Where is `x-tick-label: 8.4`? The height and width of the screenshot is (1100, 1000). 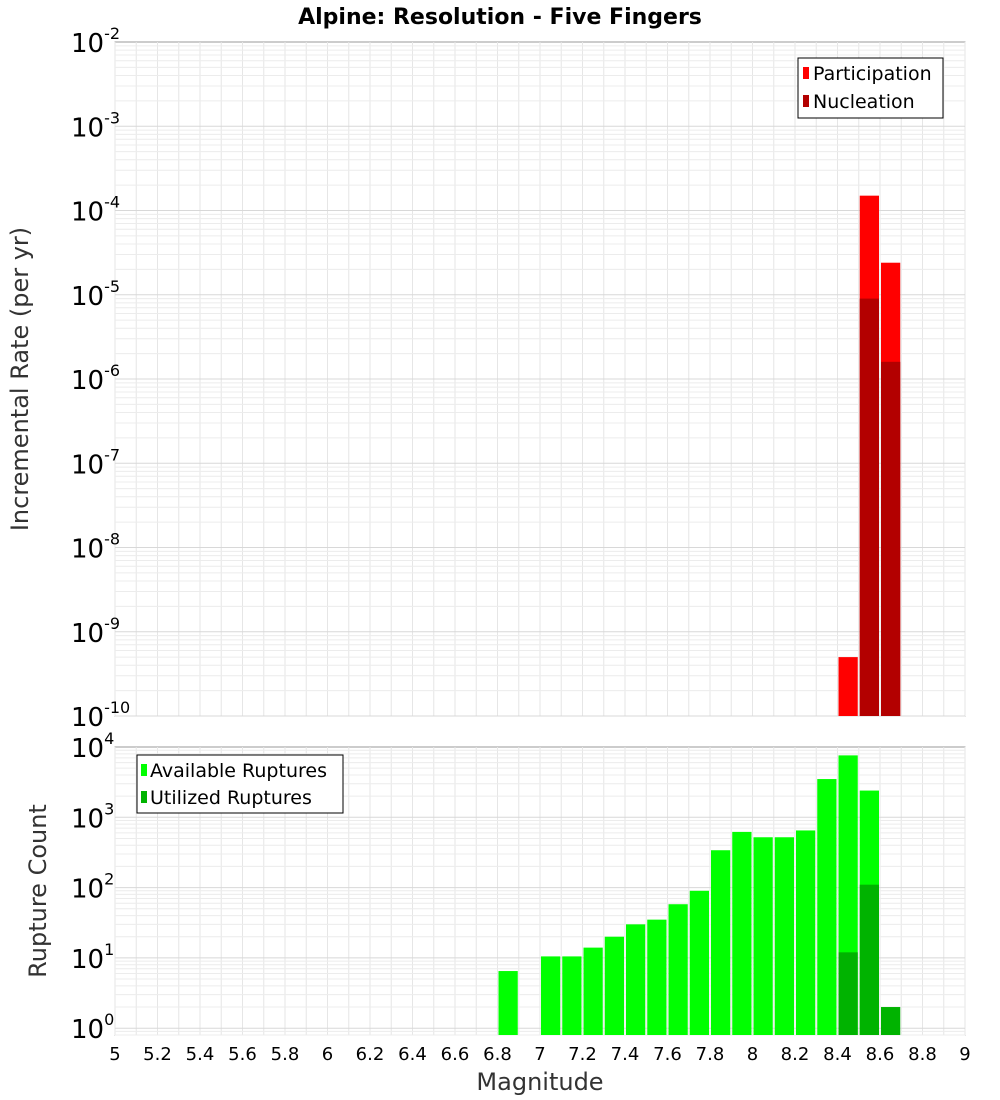
x-tick-label: 8.4 is located at coordinates (837, 1054).